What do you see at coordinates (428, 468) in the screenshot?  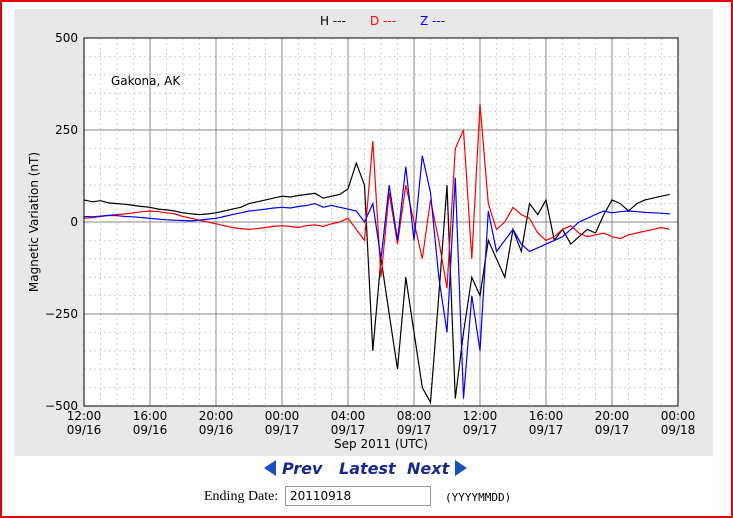 I see `next-label: Next` at bounding box center [428, 468].